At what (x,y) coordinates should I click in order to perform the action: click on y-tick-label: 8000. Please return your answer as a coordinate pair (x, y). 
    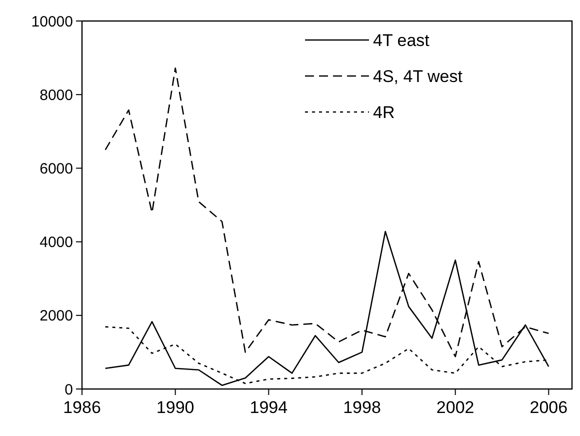
    Looking at the image, I should click on (56, 95).